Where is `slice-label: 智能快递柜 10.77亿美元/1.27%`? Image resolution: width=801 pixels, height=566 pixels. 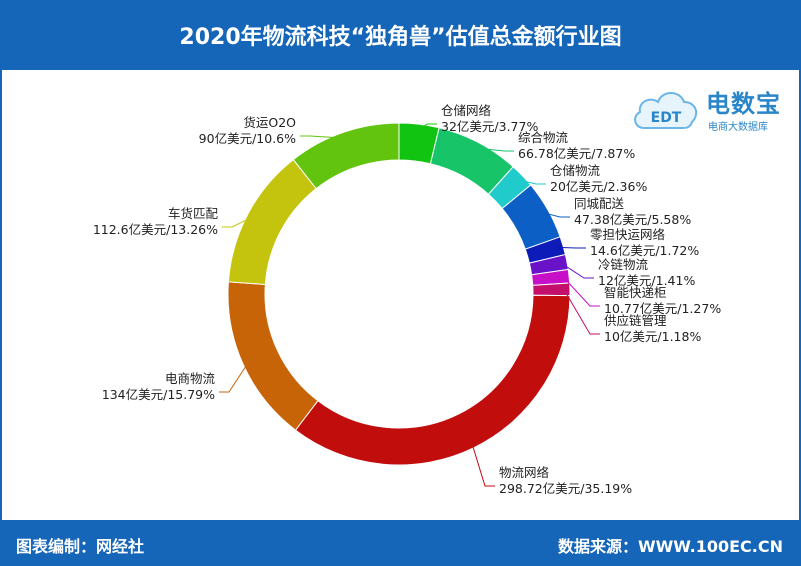 slice-label: 智能快递柜 10.77亿美元/1.27% is located at coordinates (662, 300).